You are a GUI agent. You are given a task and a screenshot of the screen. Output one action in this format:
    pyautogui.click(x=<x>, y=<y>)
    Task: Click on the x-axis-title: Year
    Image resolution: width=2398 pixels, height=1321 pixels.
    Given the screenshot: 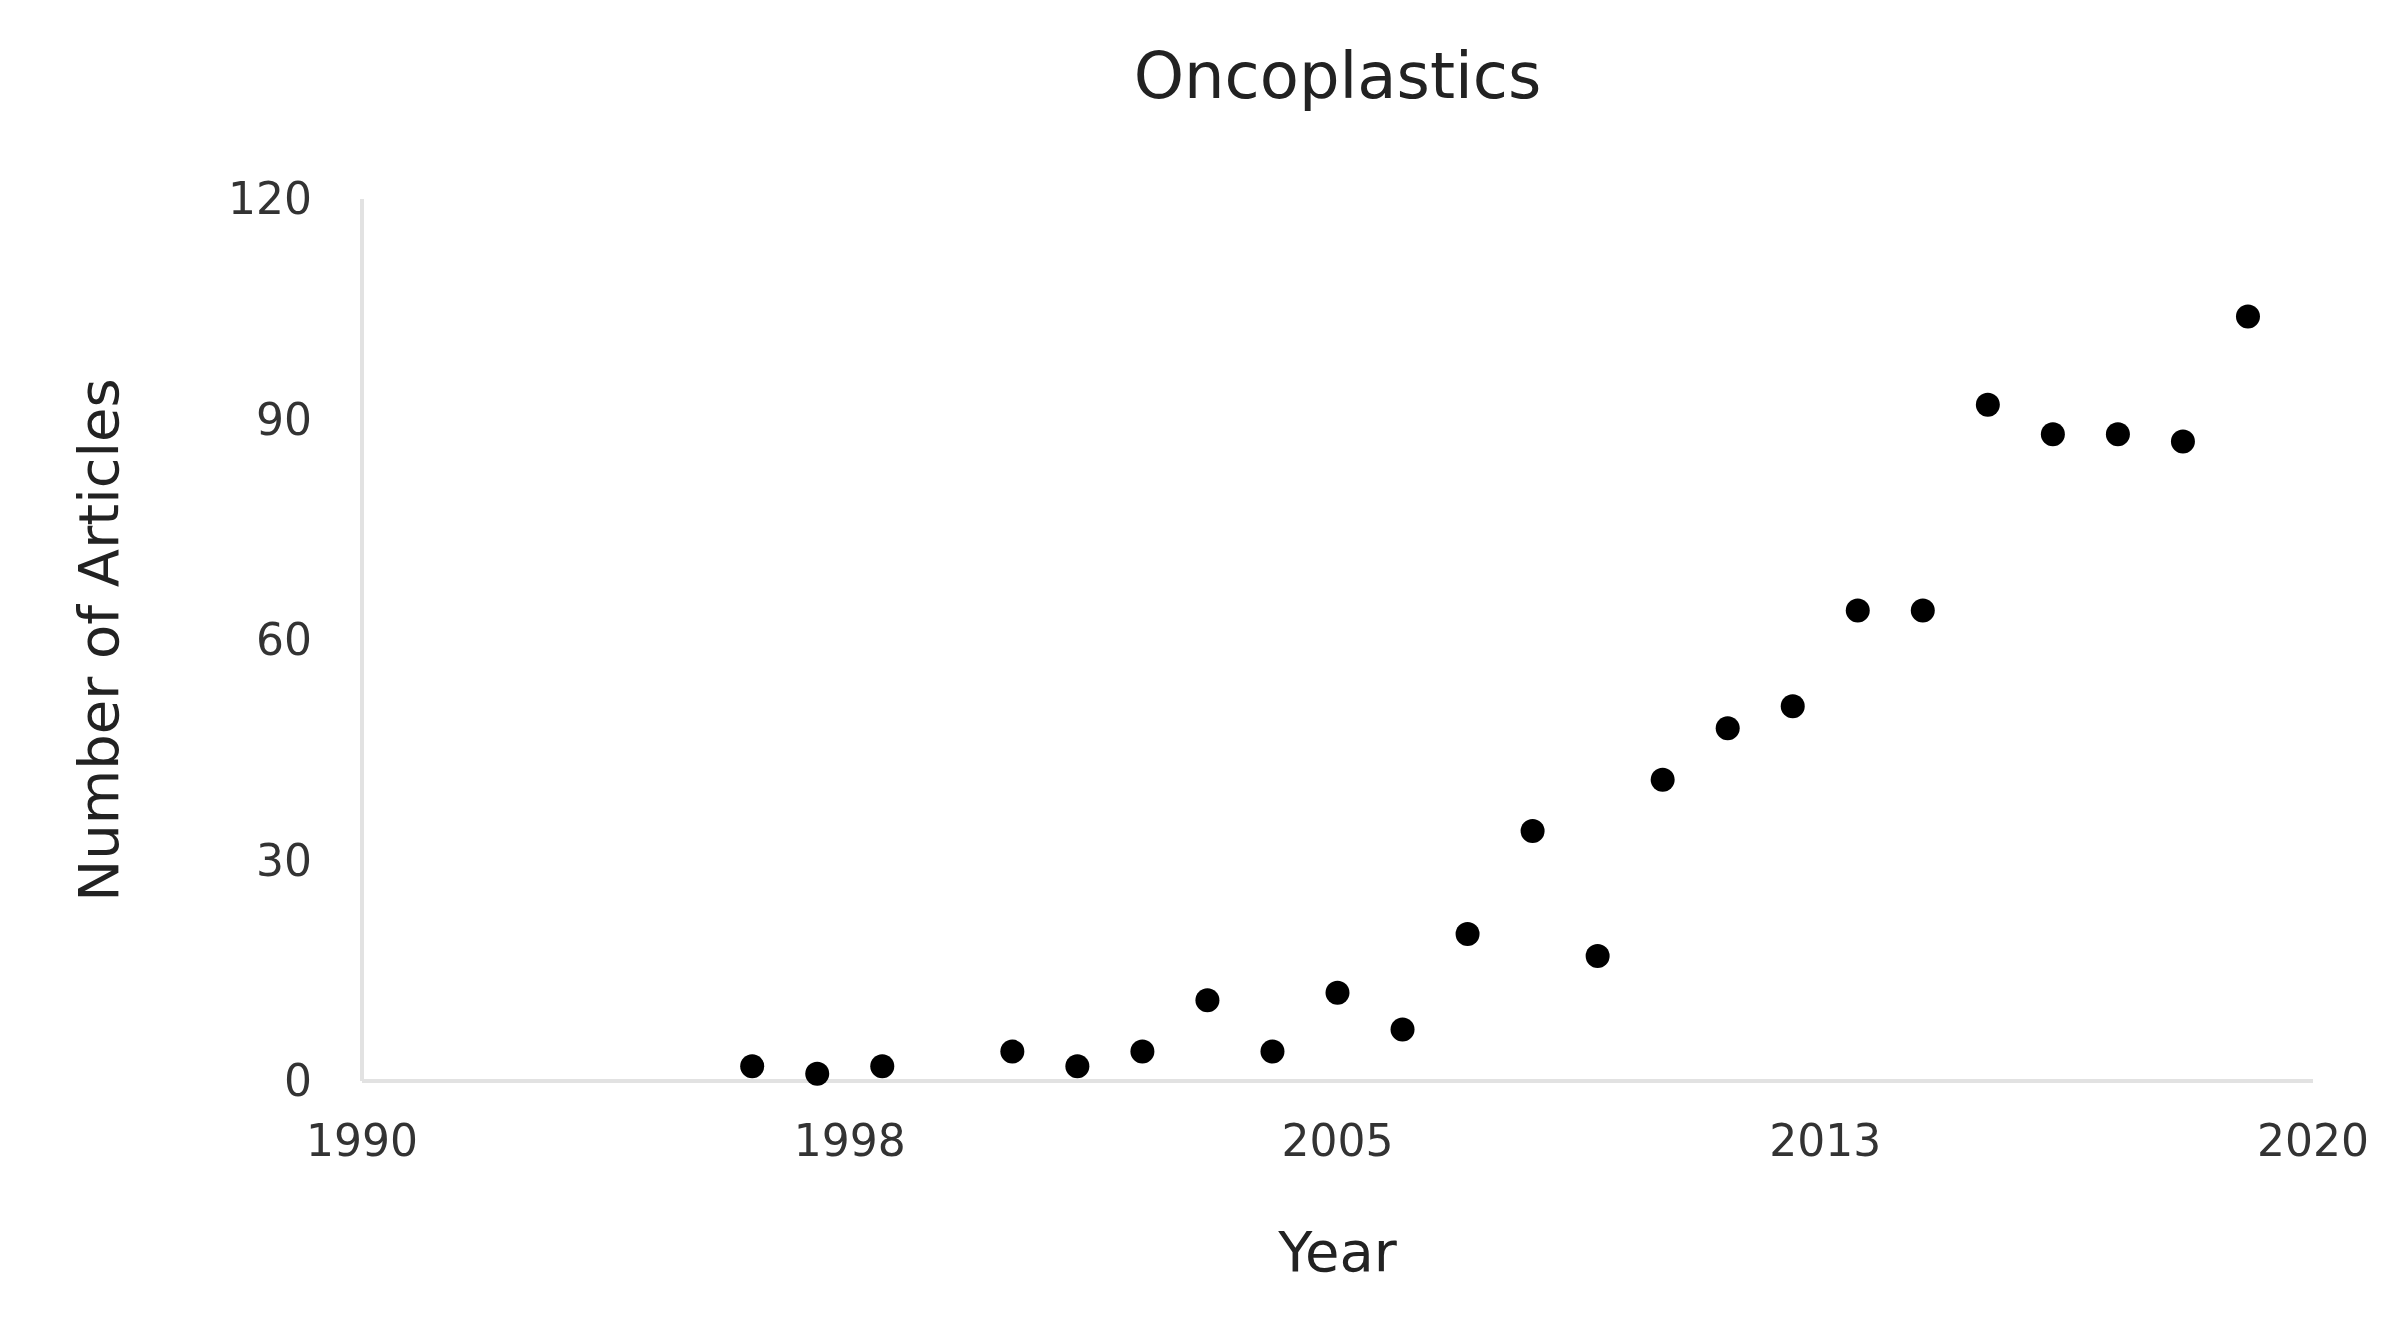 What is the action you would take?
    pyautogui.click(x=1337, y=1251)
    